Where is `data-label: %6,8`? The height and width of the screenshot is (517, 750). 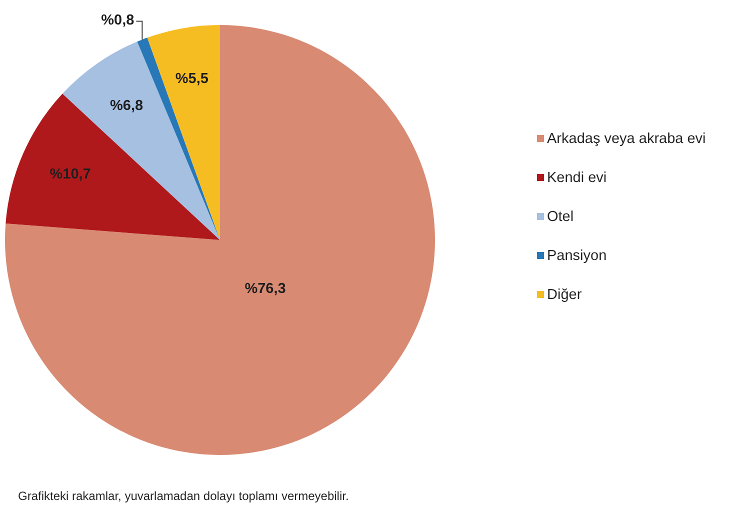 data-label: %6,8 is located at coordinates (127, 106).